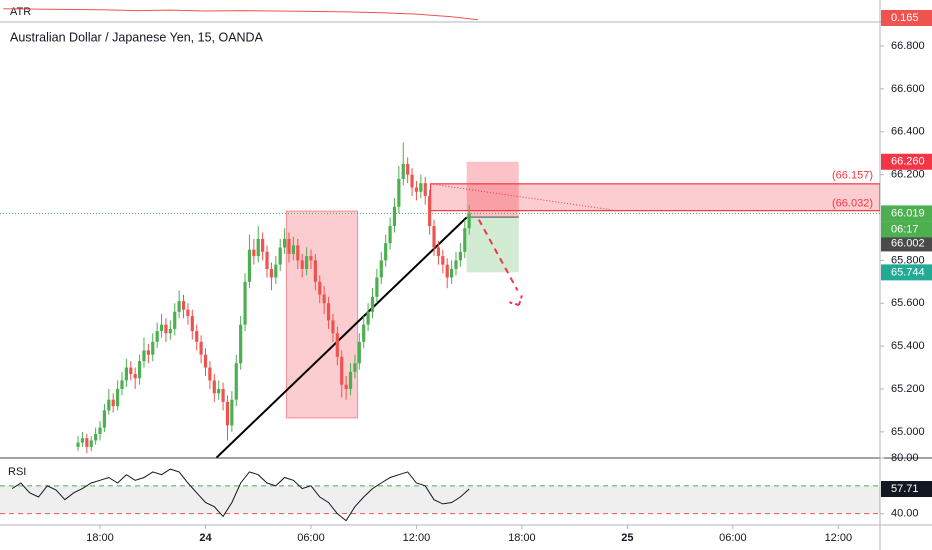  I want to click on rsi-band-fill, so click(440, 499).